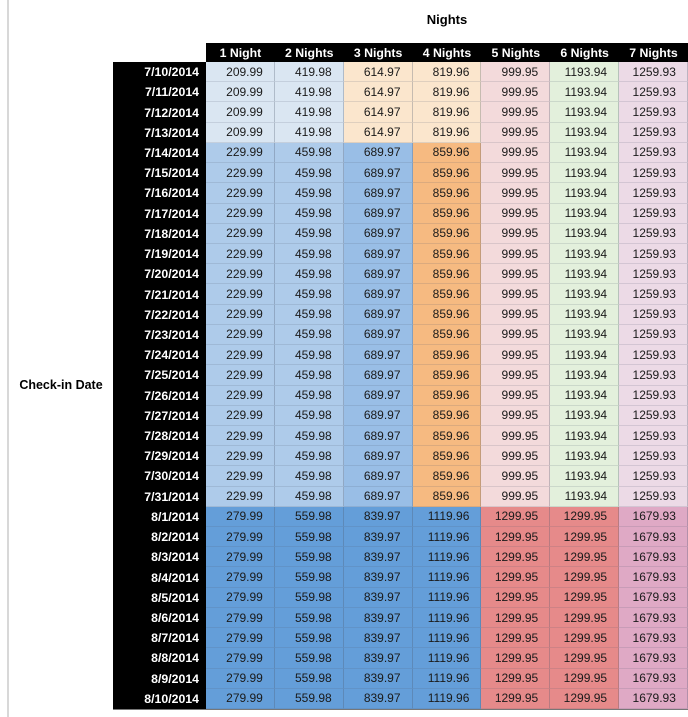 The image size is (688, 717). I want to click on checkin-date-cell: 8/3/2014, so click(159, 557).